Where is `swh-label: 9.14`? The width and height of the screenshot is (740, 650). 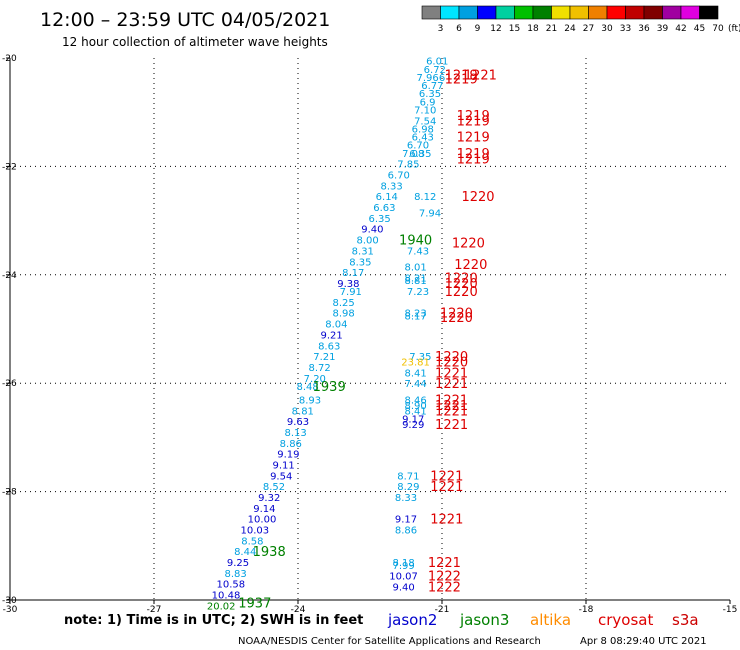
swh-label: 9.14 is located at coordinates (264, 509).